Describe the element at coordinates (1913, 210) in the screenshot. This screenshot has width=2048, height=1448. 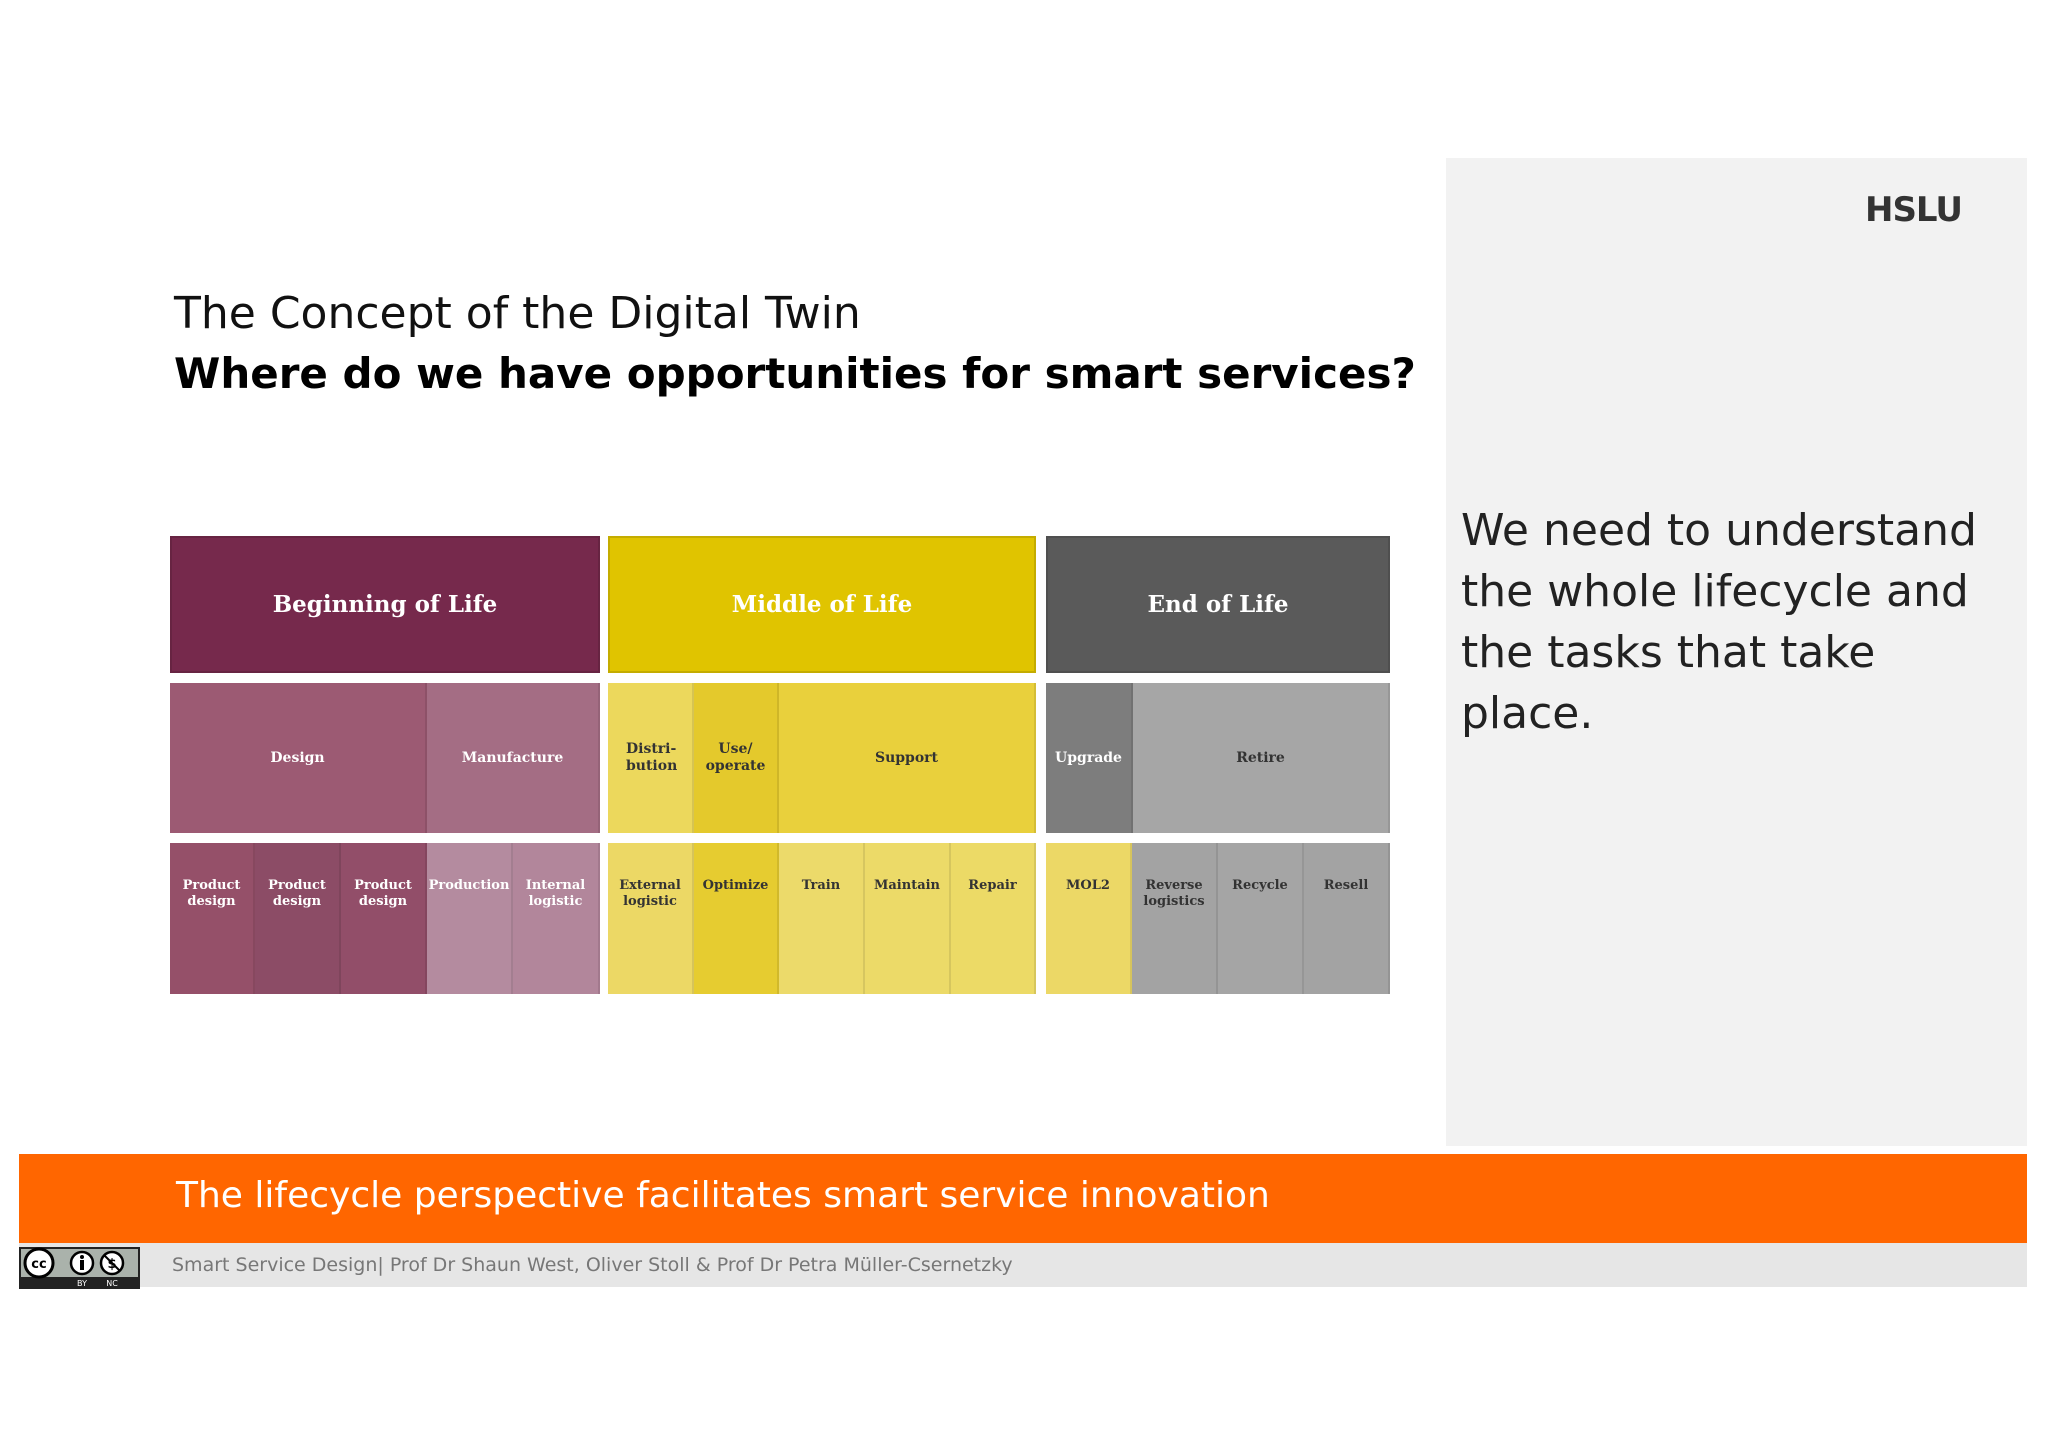
I see `hslu-logo: HSLU` at that location.